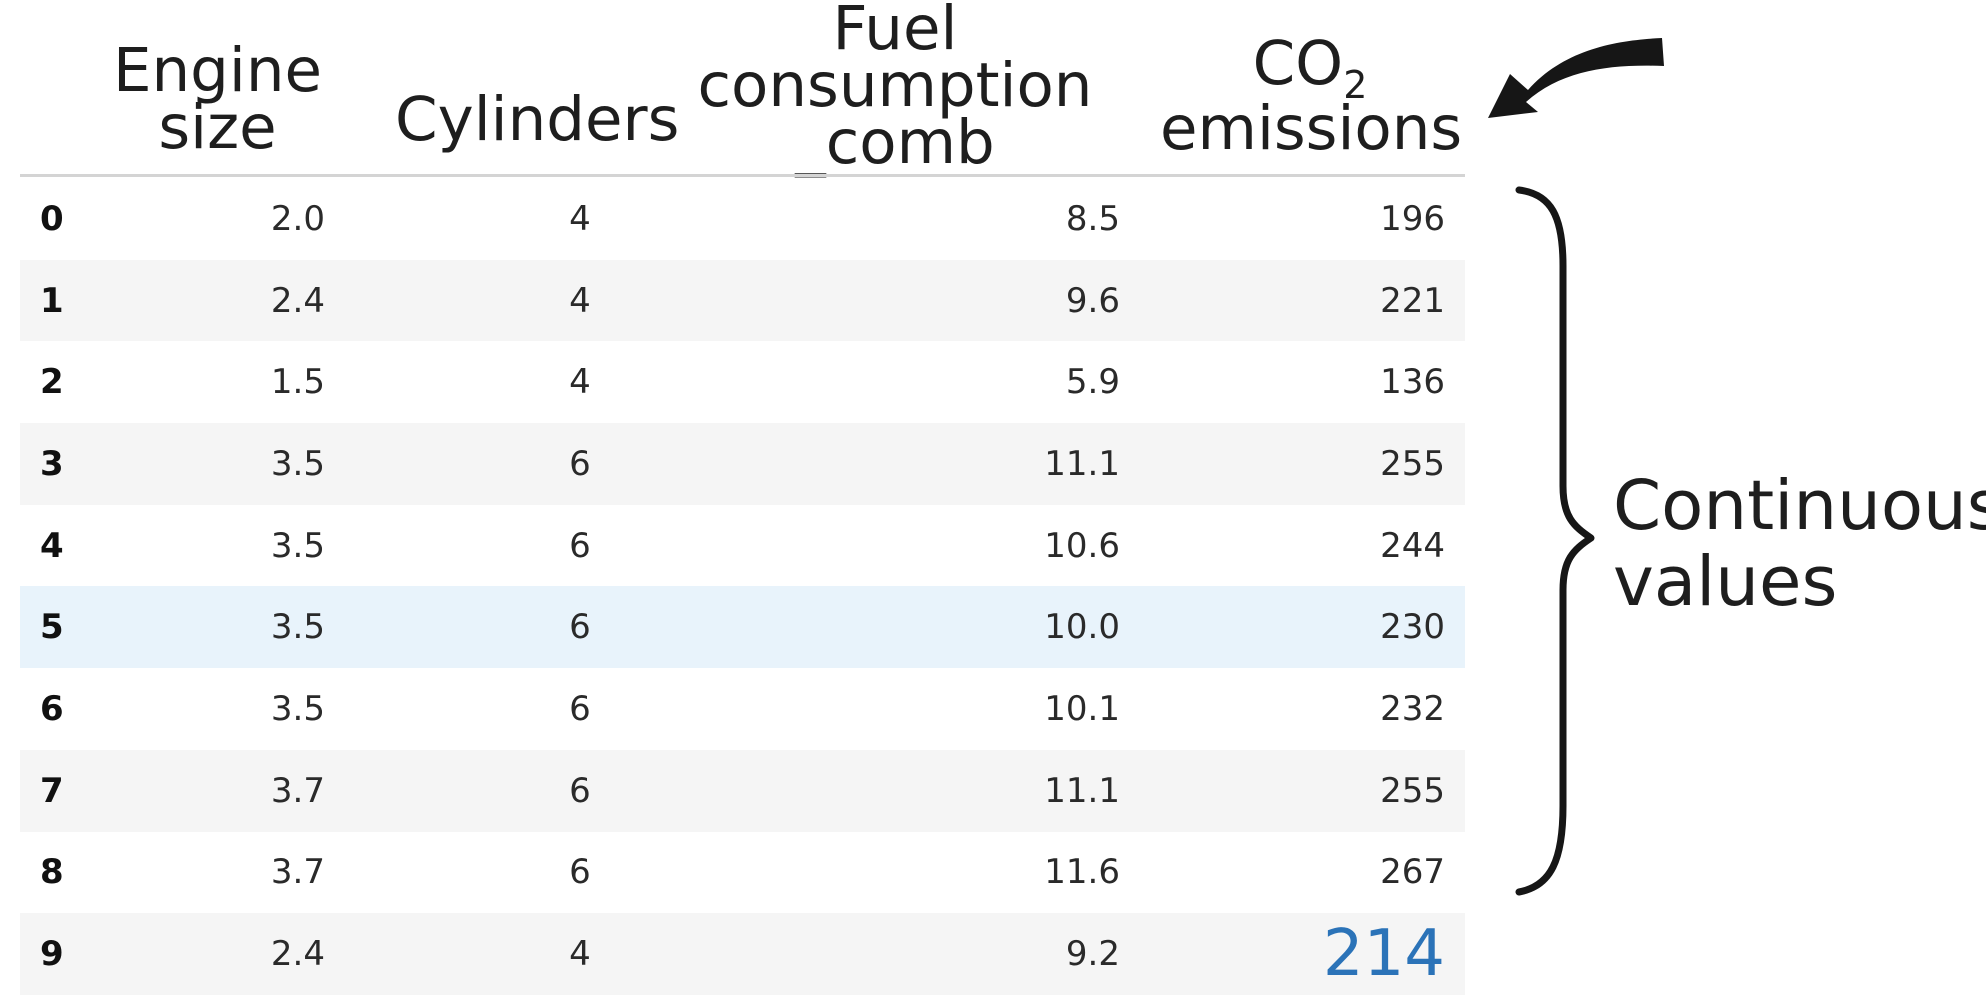  Describe the element at coordinates (1355, 85) in the screenshot. I see `header-co2-subscript: 2` at that location.